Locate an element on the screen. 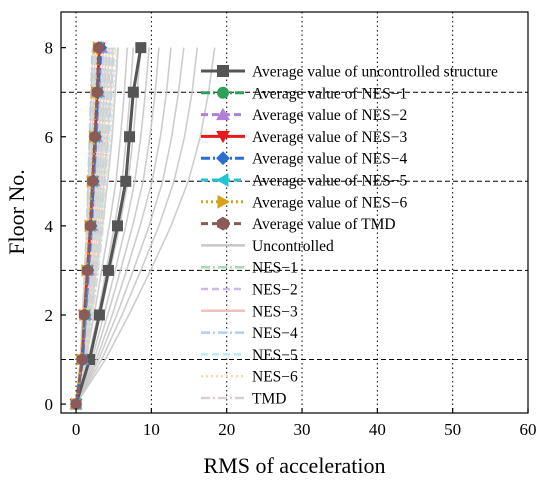 The width and height of the screenshot is (550, 485). y-axis-ticks: 0 2 4 6 8 is located at coordinates (55, 226).